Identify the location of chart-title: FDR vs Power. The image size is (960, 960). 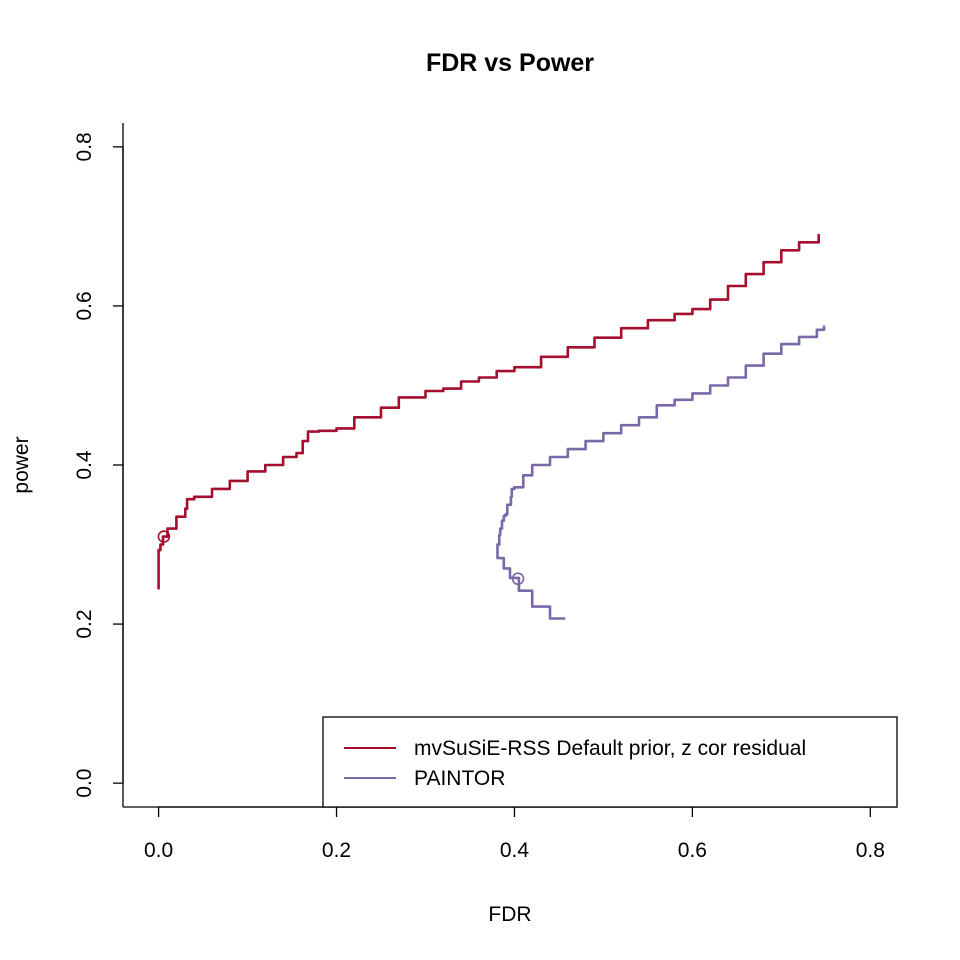
(510, 63).